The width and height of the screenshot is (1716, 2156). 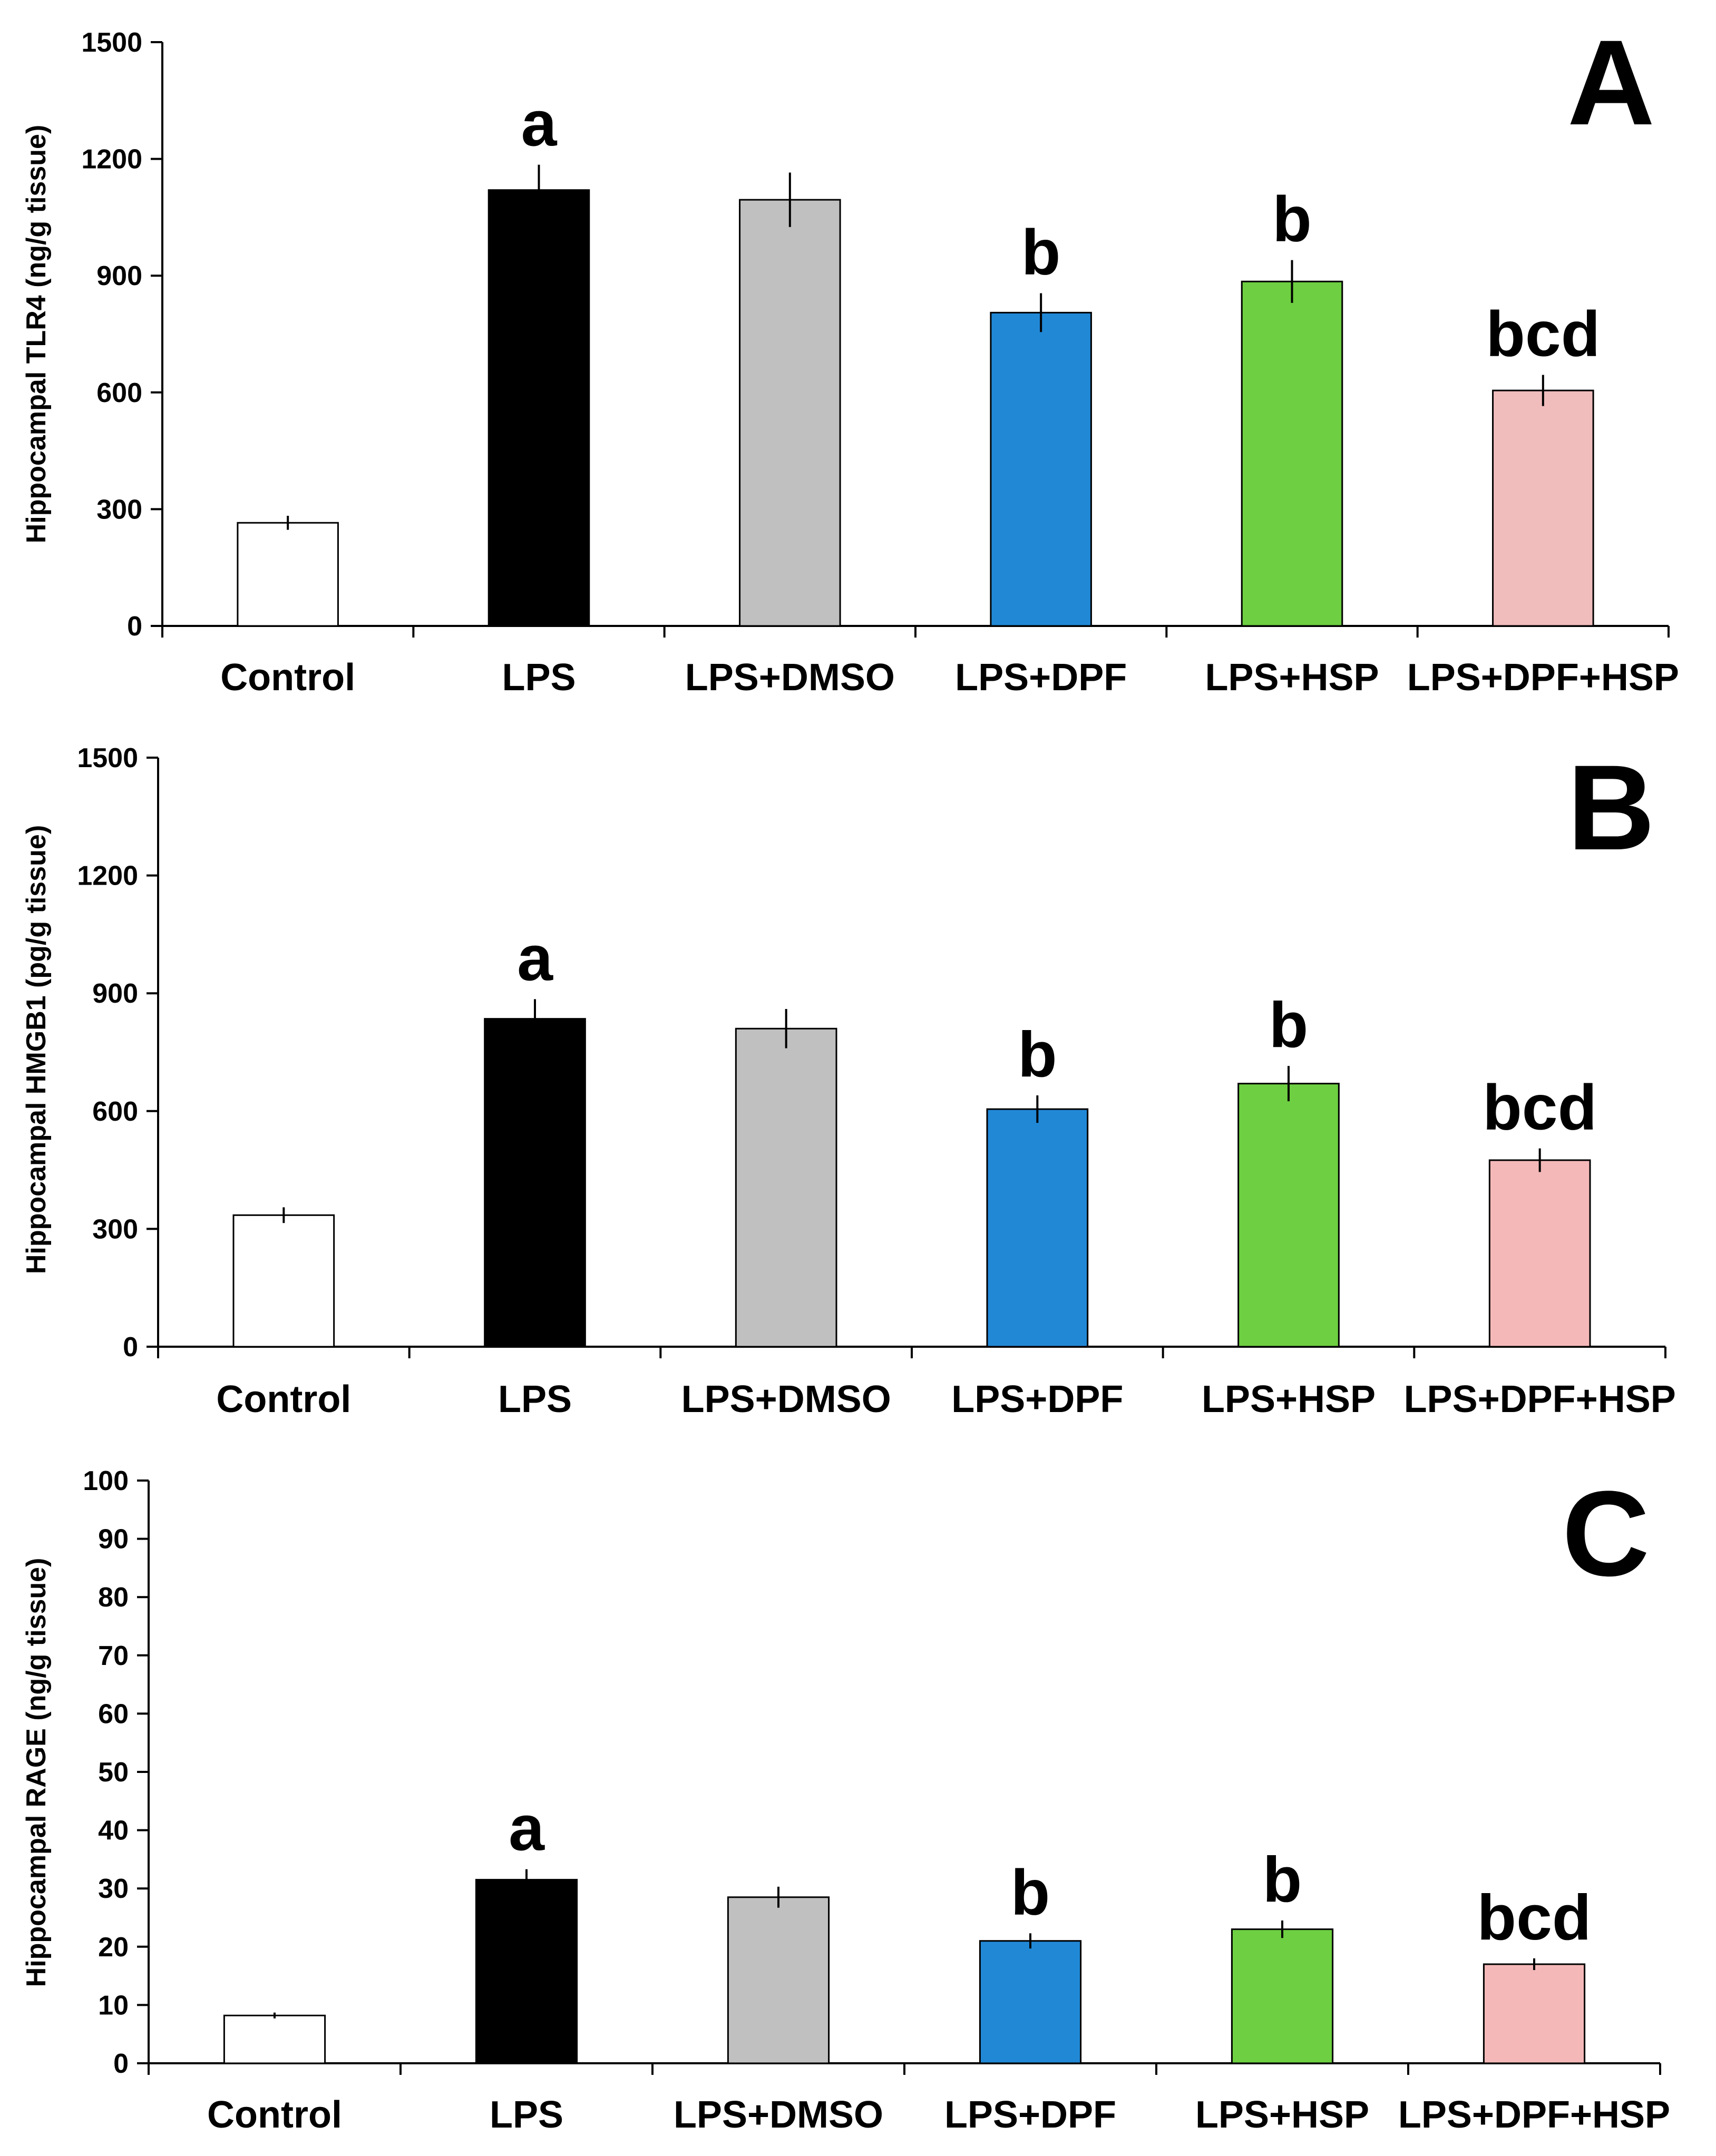 What do you see at coordinates (1611, 807) in the screenshot?
I see `panel-letter: B` at bounding box center [1611, 807].